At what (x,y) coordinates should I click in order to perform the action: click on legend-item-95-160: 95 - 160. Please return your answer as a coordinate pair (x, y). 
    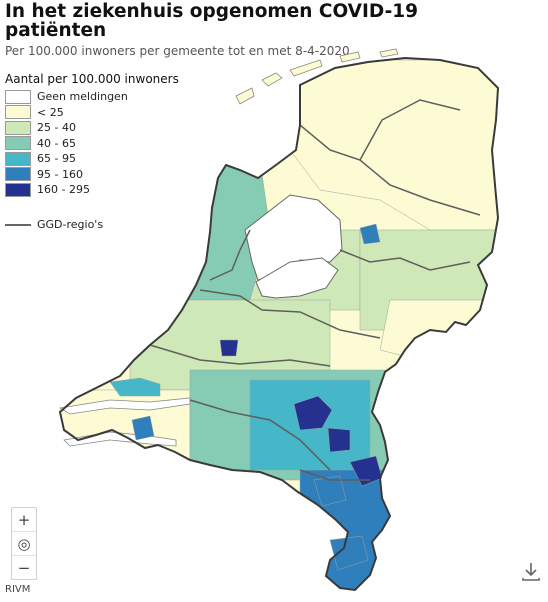
    Looking at the image, I should click on (92, 175).